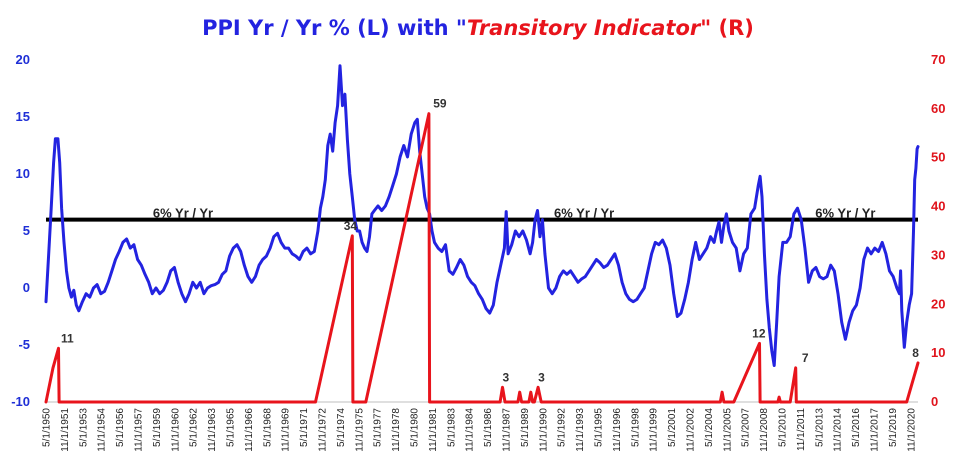  I want to click on left-axis-tick-label: 20, so click(23, 59).